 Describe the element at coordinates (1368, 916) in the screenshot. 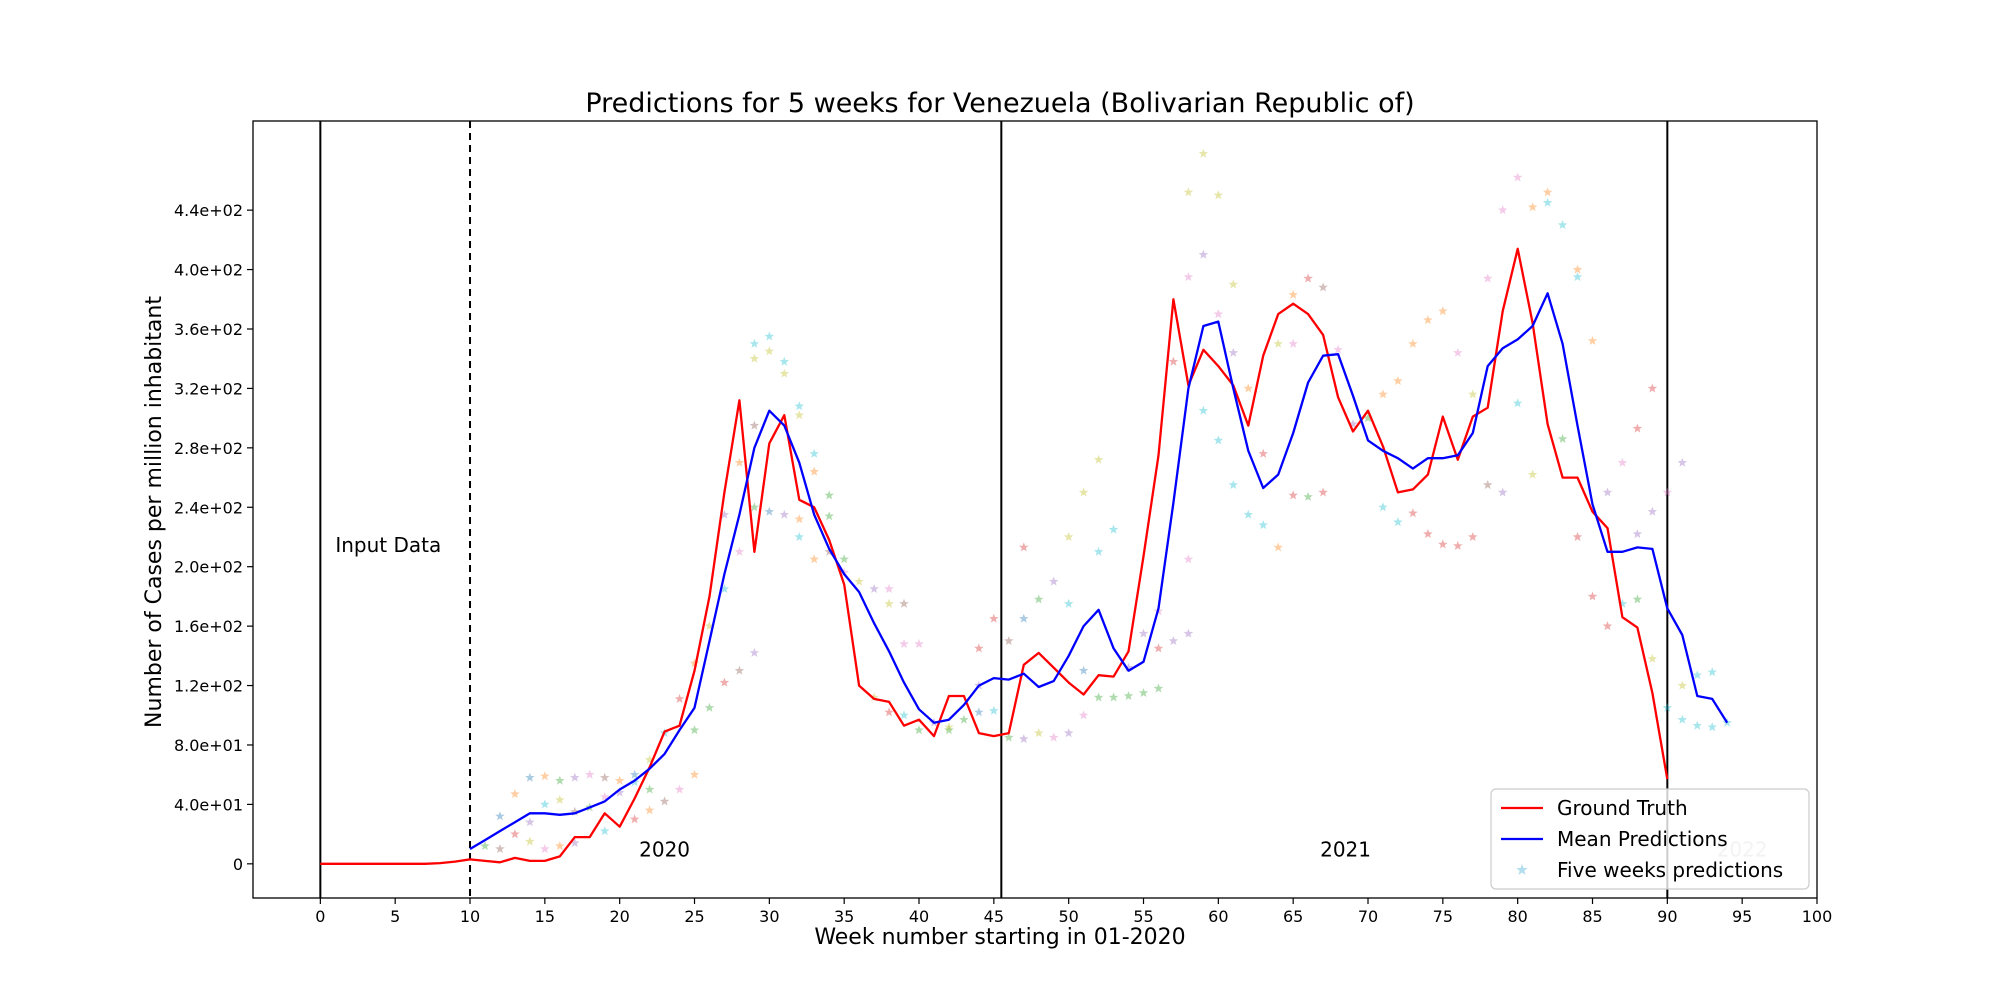

I see `x-tick-label: 70` at that location.